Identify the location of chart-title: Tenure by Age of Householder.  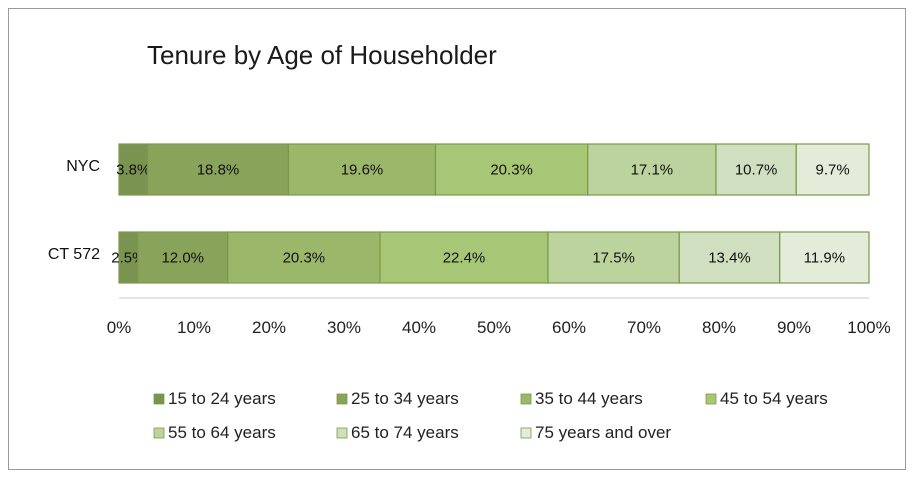
(322, 55).